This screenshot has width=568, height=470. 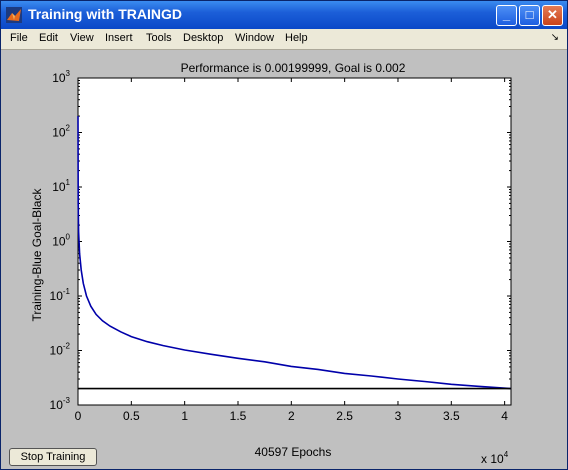 I want to click on menu-help: Help, so click(x=296, y=38).